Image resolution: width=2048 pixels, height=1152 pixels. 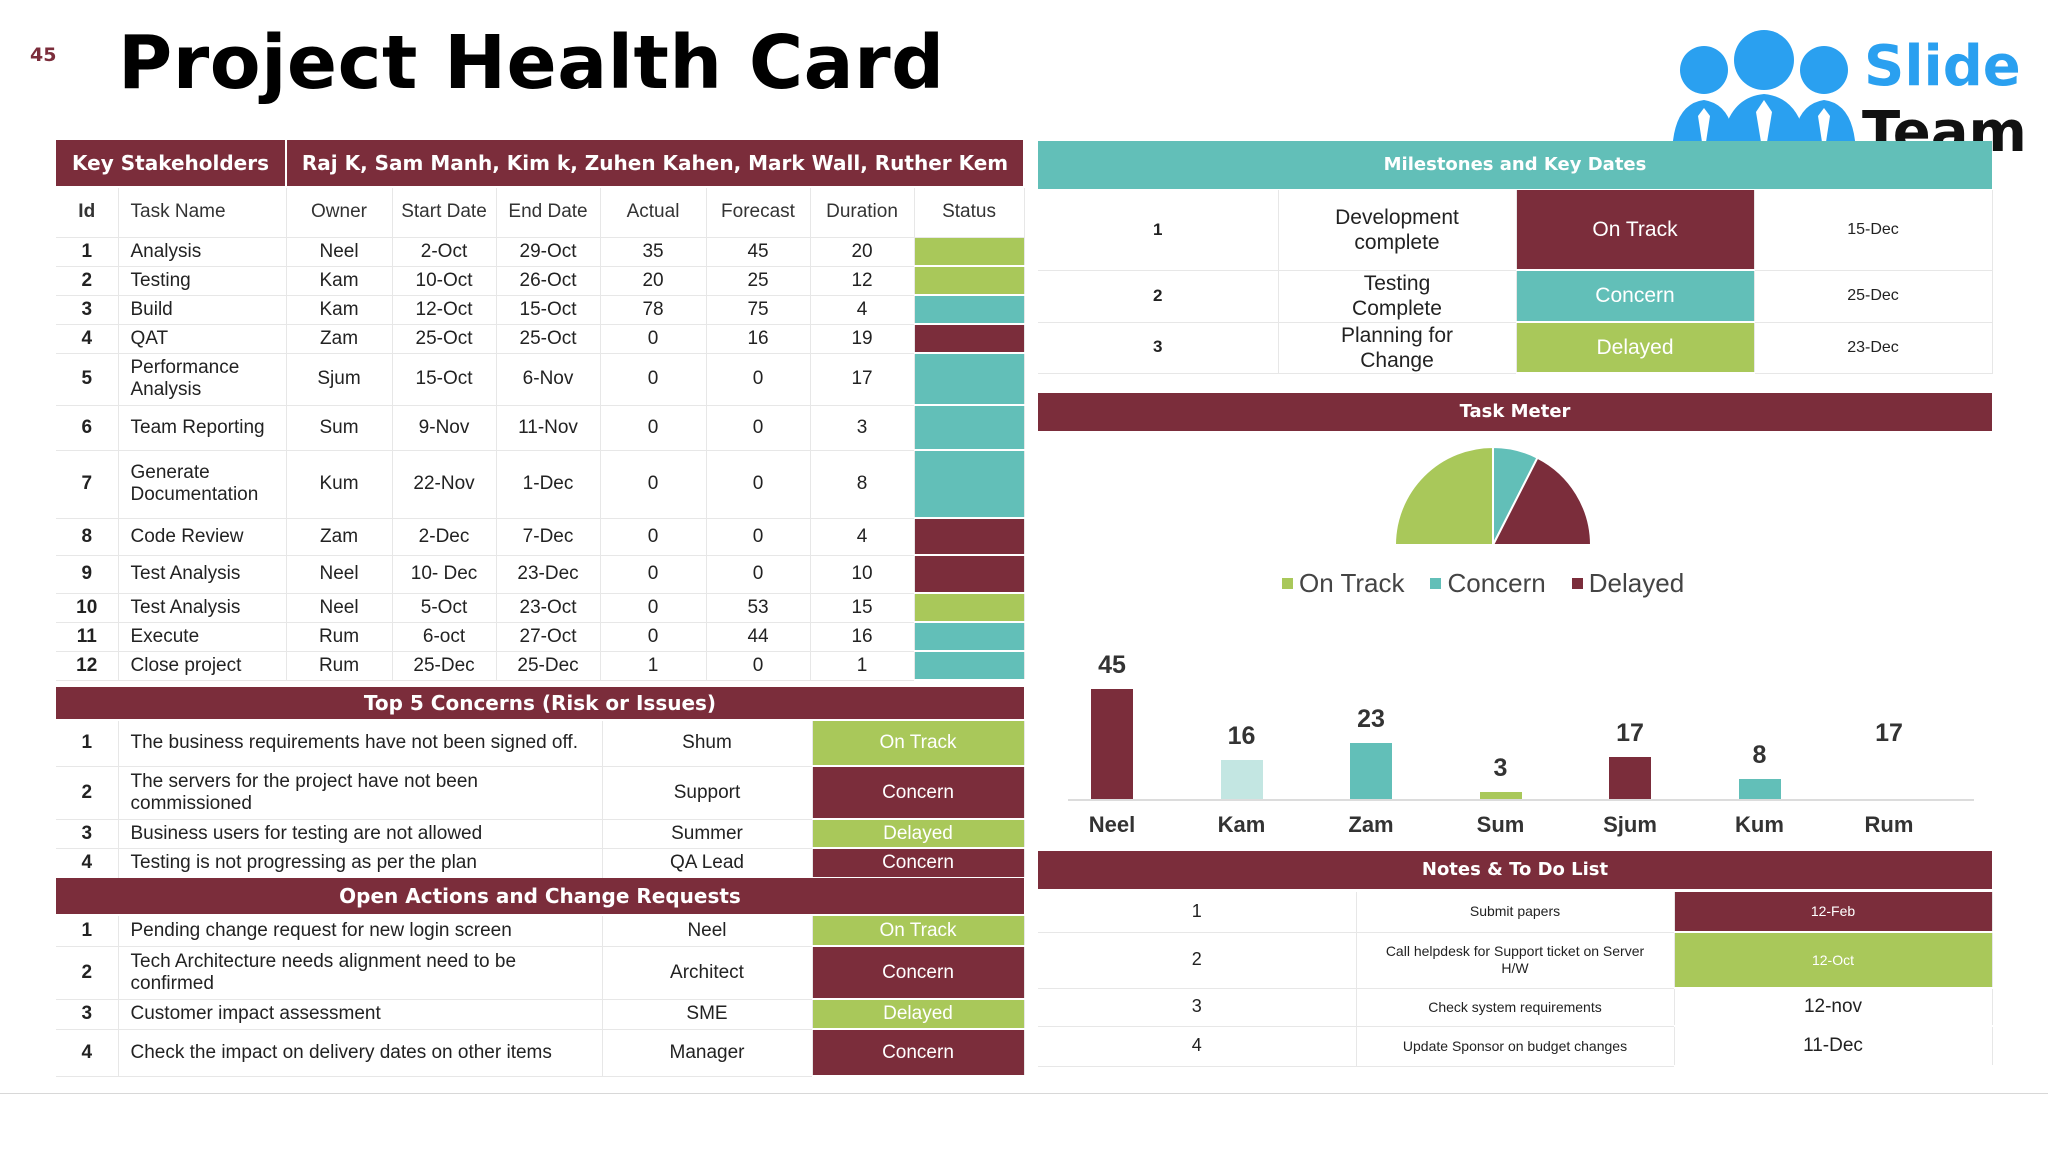 What do you see at coordinates (87, 428) in the screenshot?
I see `task-id: 6` at bounding box center [87, 428].